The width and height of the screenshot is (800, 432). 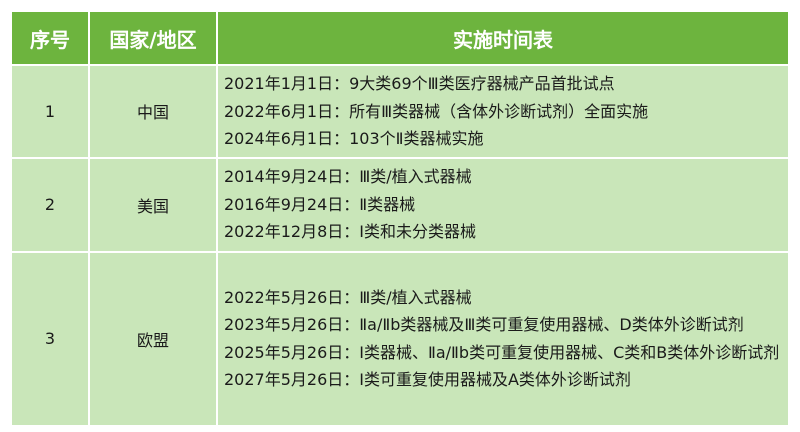 I want to click on schedule-line: 2022年12月8日：Ⅰ类和未分类器械, so click(x=350, y=232).